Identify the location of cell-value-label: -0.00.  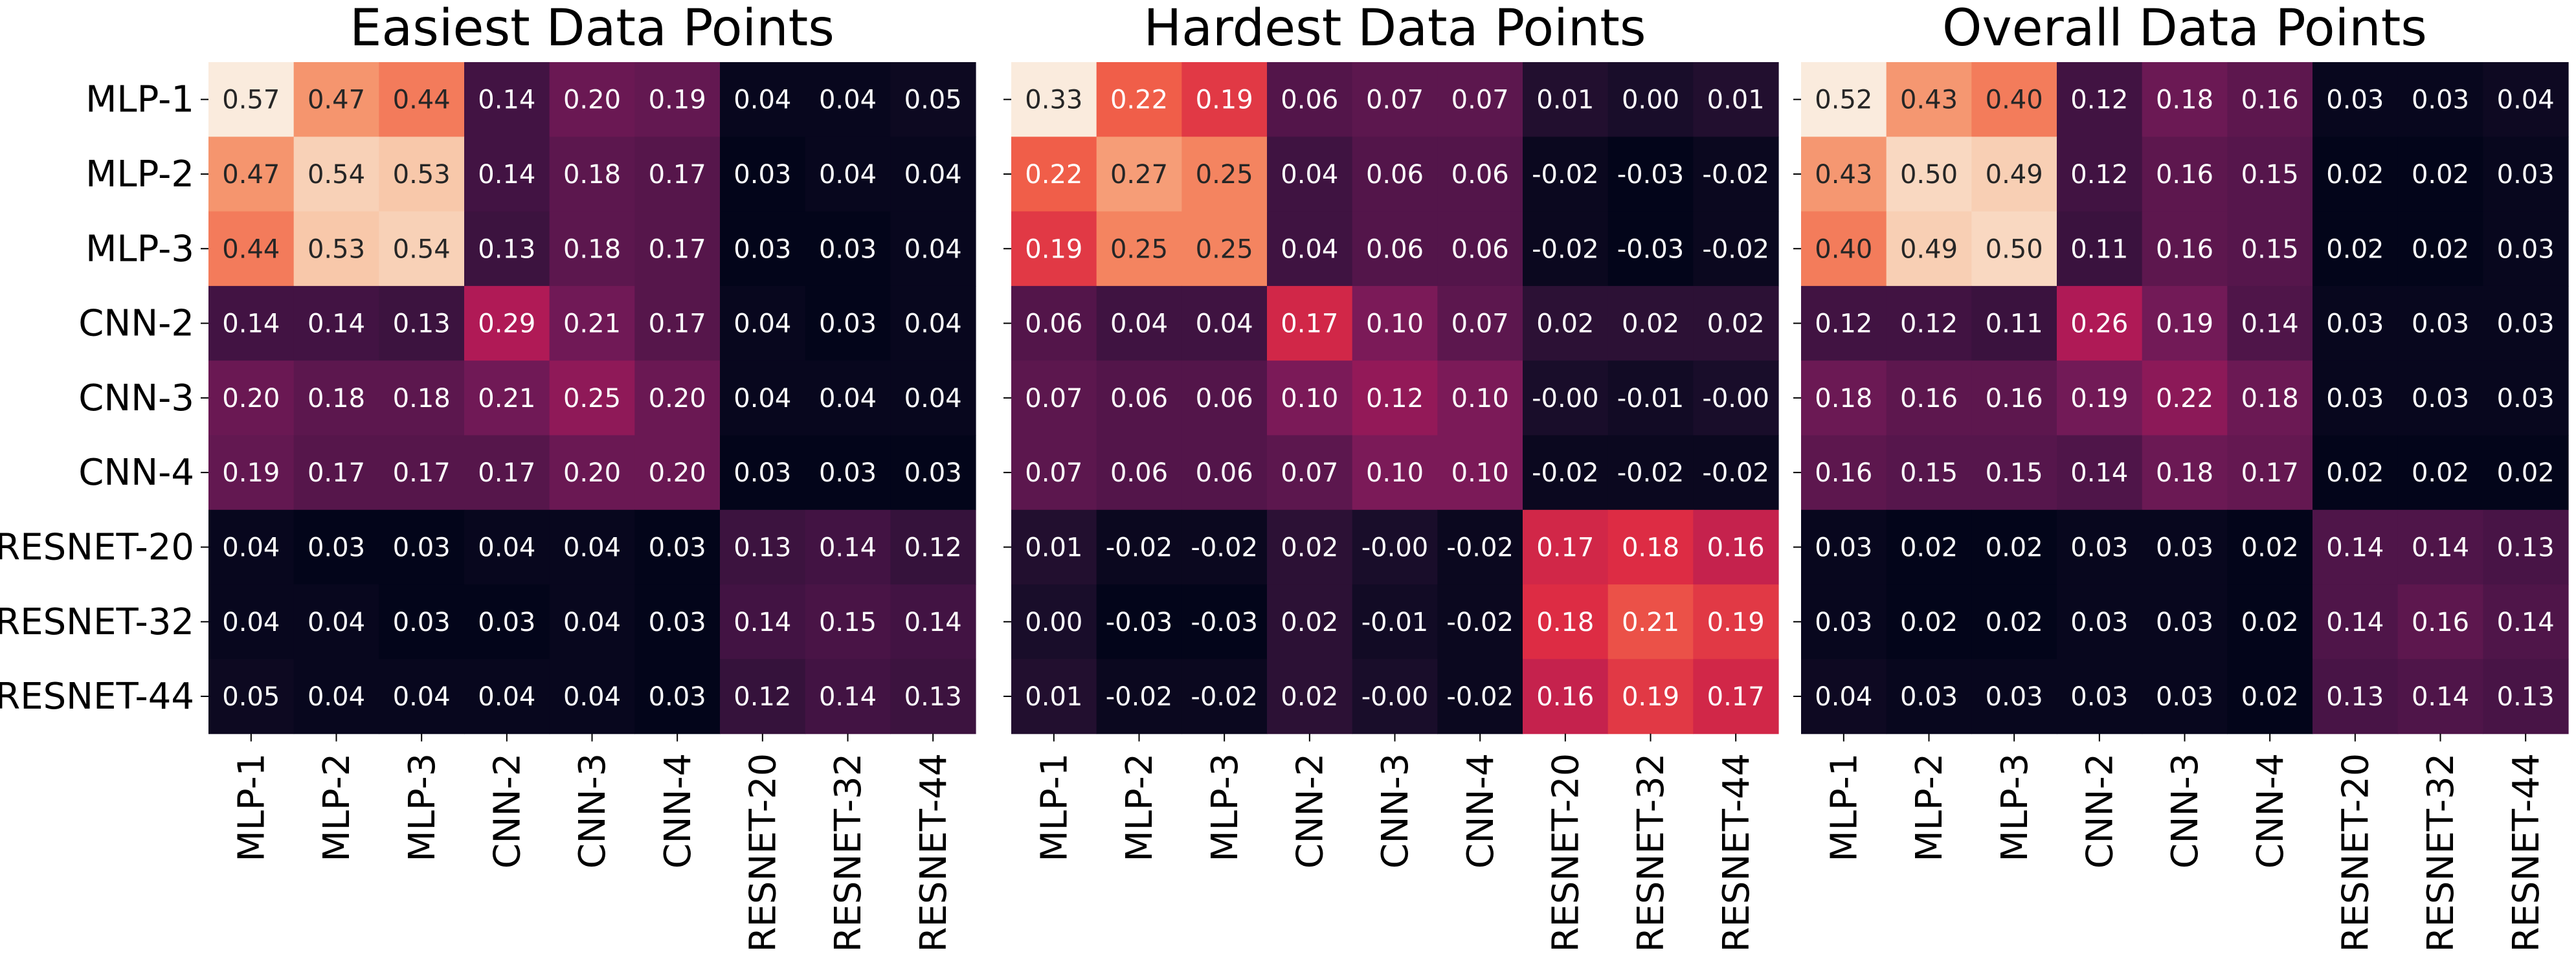
(1395, 547).